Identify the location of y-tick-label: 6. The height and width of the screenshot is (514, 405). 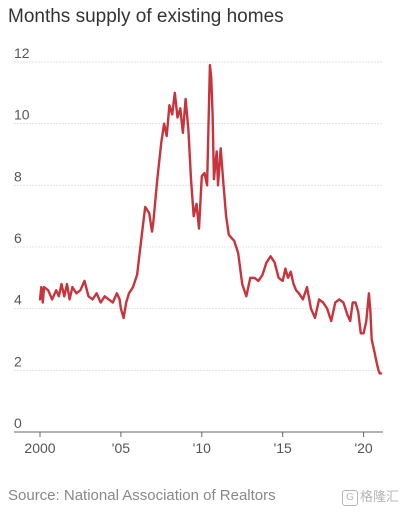
(18, 238).